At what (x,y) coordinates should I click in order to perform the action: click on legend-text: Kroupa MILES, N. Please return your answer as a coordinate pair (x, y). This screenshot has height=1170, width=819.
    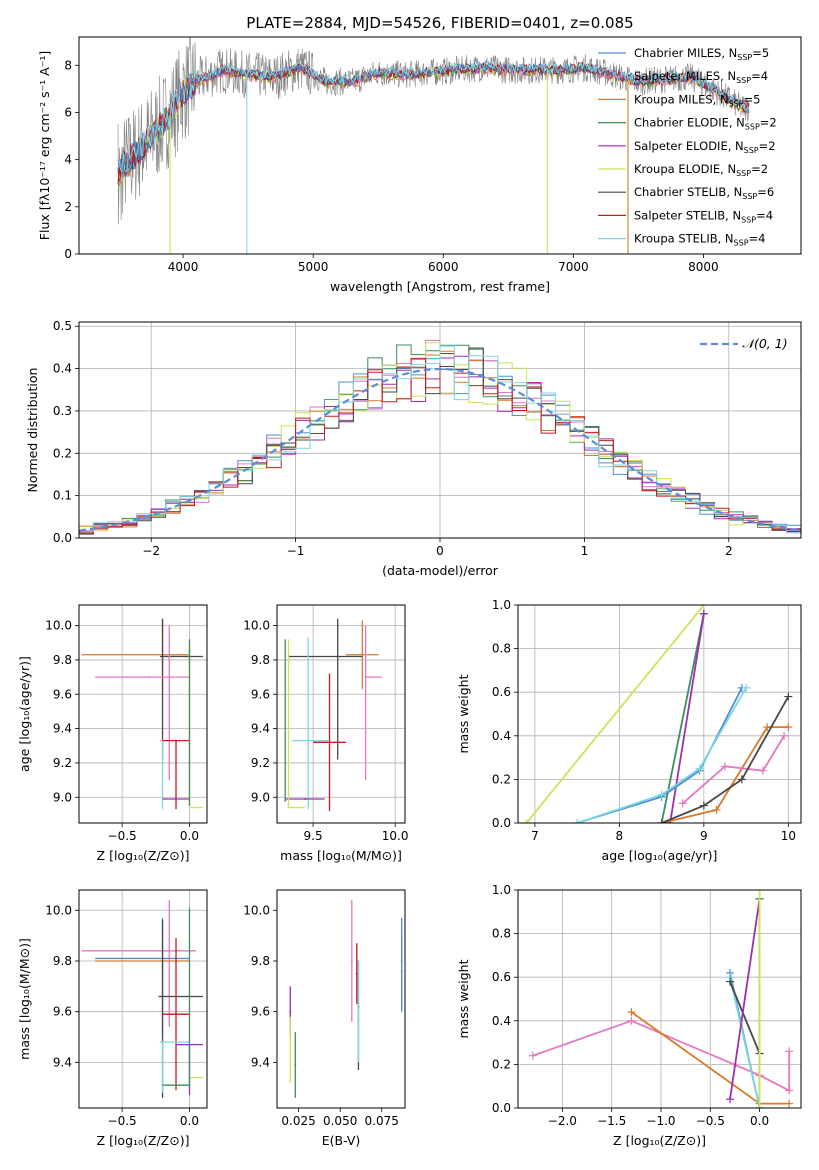
    Looking at the image, I should click on (681, 99).